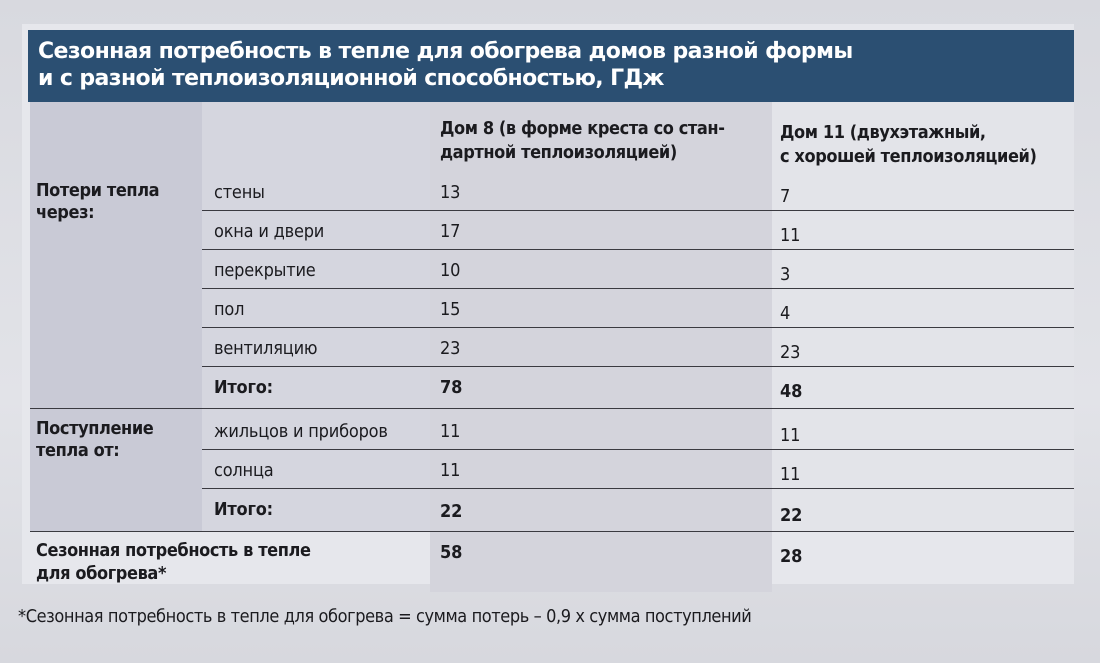  Describe the element at coordinates (229, 309) in the screenshot. I see `losses-row-label: пол` at that location.